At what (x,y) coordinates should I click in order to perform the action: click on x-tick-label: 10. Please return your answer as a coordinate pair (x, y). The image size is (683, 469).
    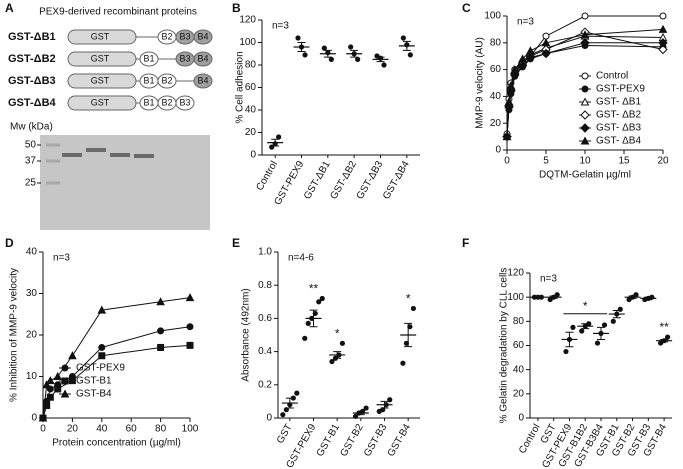
    Looking at the image, I should click on (585, 161).